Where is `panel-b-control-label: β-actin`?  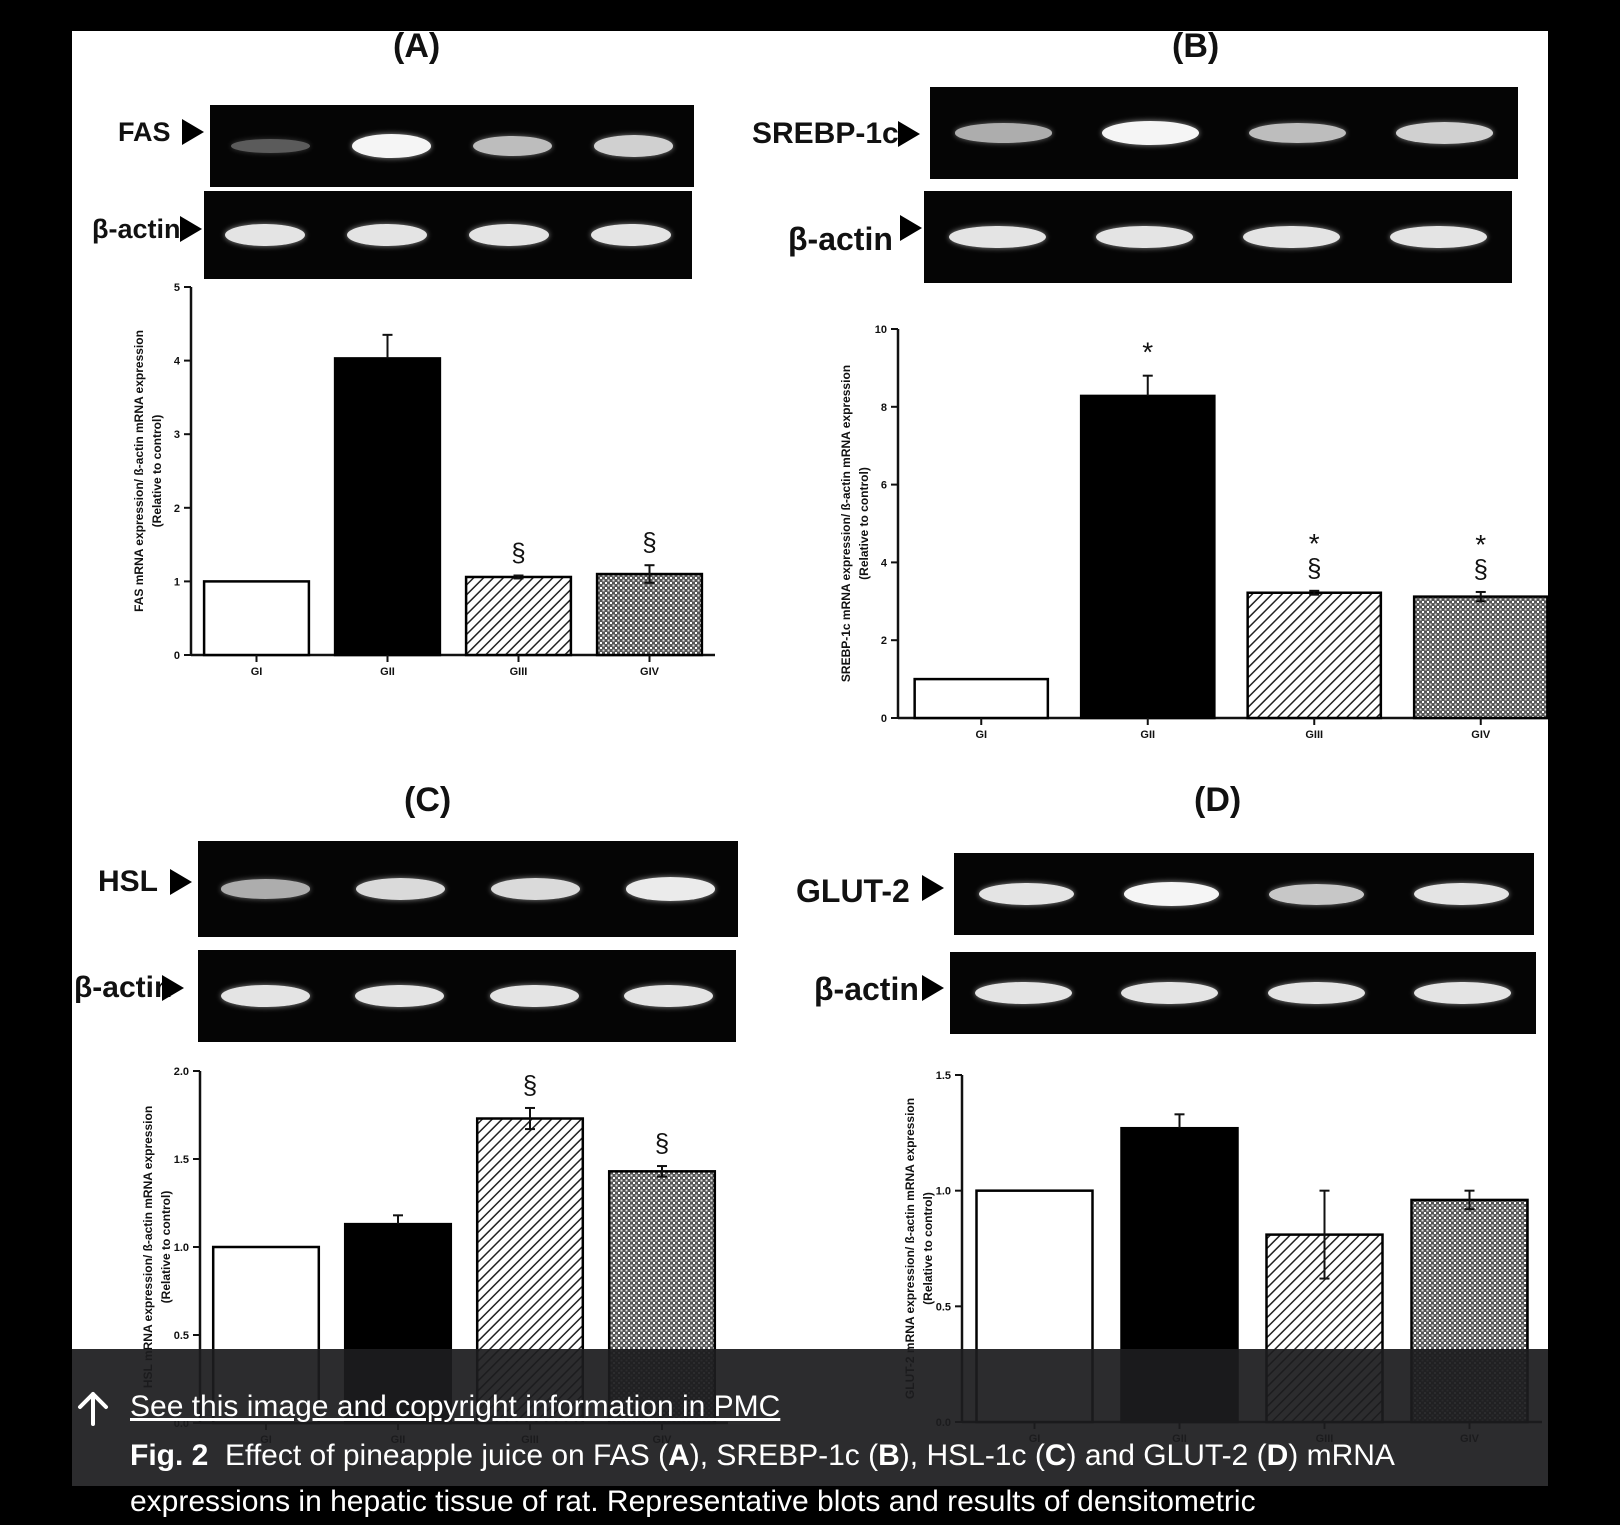
panel-b-control-label: β-actin is located at coordinates (840, 239).